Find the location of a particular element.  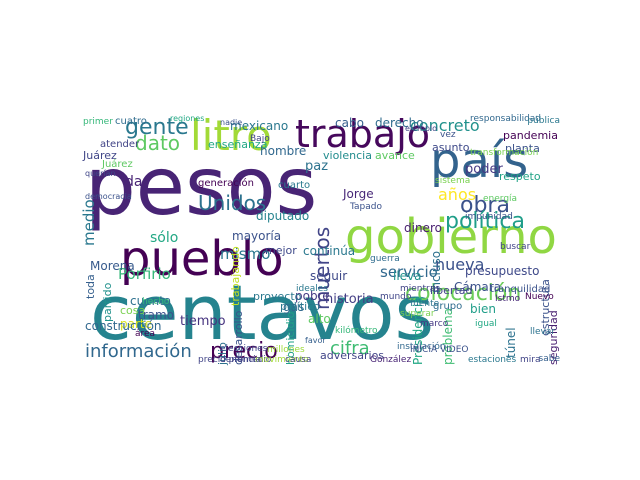

cloud-word: dar is located at coordinates (137, 182).